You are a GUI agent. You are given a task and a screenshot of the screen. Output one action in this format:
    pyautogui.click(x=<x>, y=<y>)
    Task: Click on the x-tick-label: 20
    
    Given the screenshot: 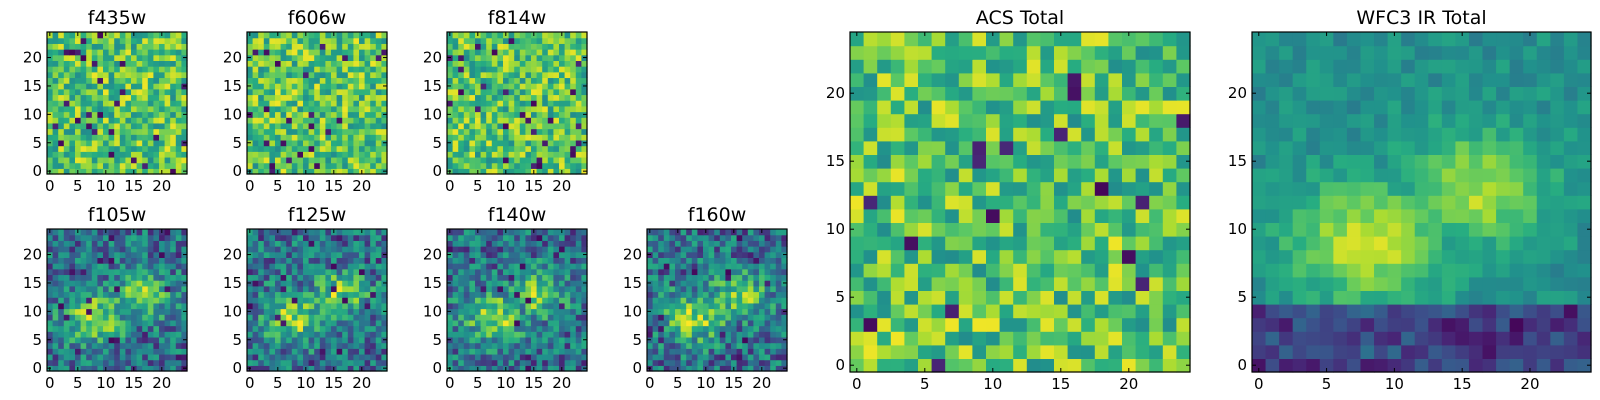 What is the action you would take?
    pyautogui.click(x=161, y=383)
    